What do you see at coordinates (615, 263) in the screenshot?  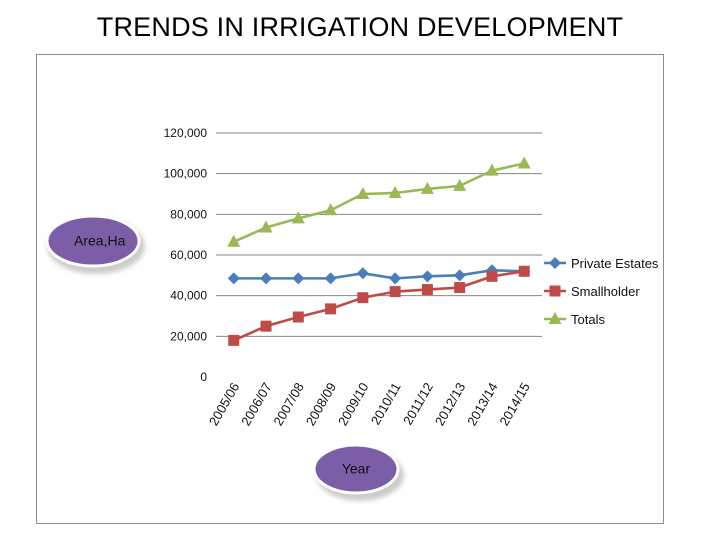 I see `legend-label: Private Estates` at bounding box center [615, 263].